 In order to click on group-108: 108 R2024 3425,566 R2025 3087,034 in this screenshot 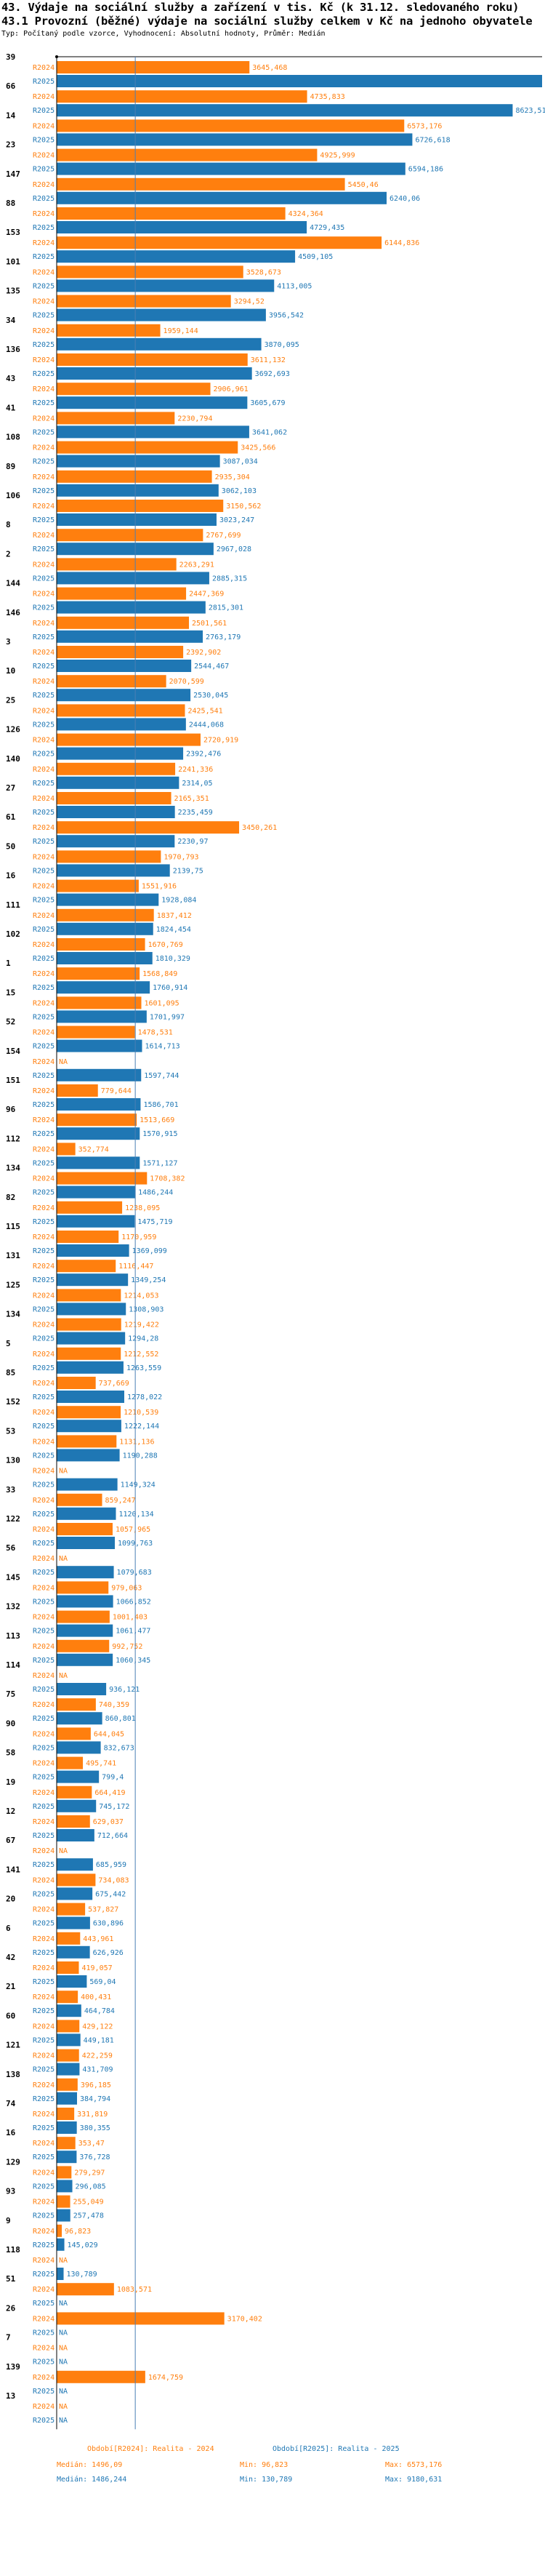, I will do `click(140, 450)`.